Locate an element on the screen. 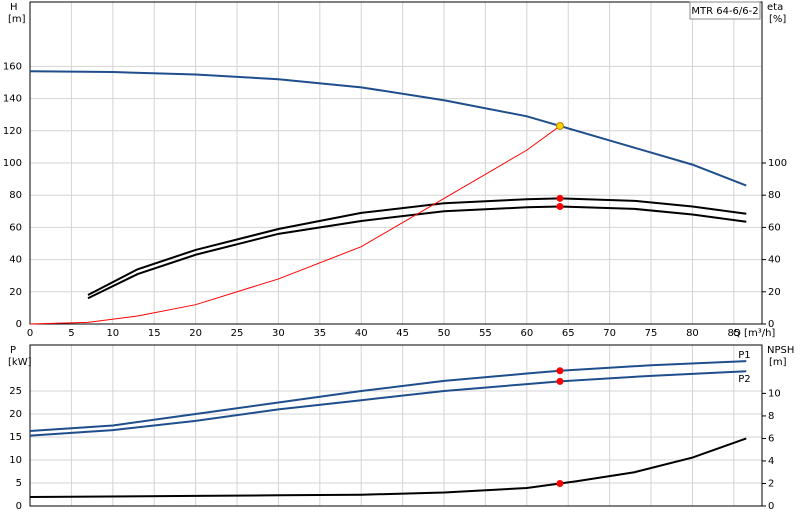 This screenshot has width=800, height=520. y2-tick-label: 4 is located at coordinates (771, 461).